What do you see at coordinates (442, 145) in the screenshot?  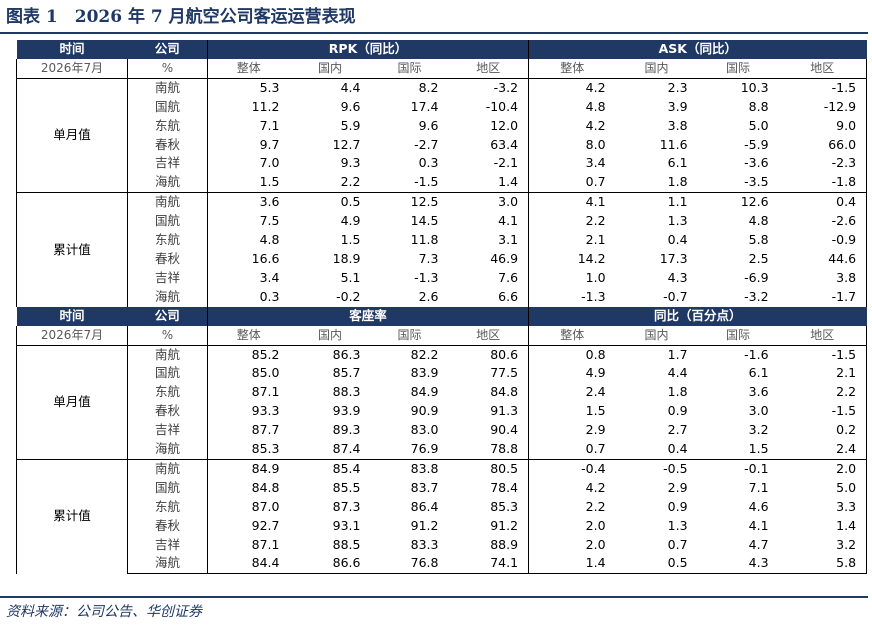 I see `table-row: 春秋 9.7 12.7 -2.7 63.4 8.0 11.6 -5.9 66.0` at bounding box center [442, 145].